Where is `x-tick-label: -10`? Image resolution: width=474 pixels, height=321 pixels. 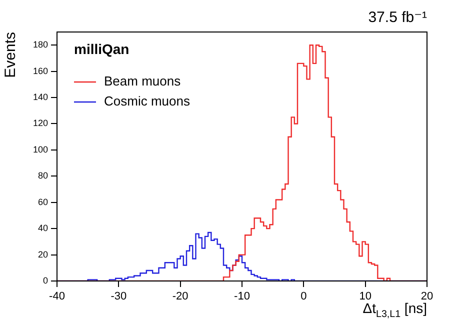 x-tick-label: -10 is located at coordinates (242, 296).